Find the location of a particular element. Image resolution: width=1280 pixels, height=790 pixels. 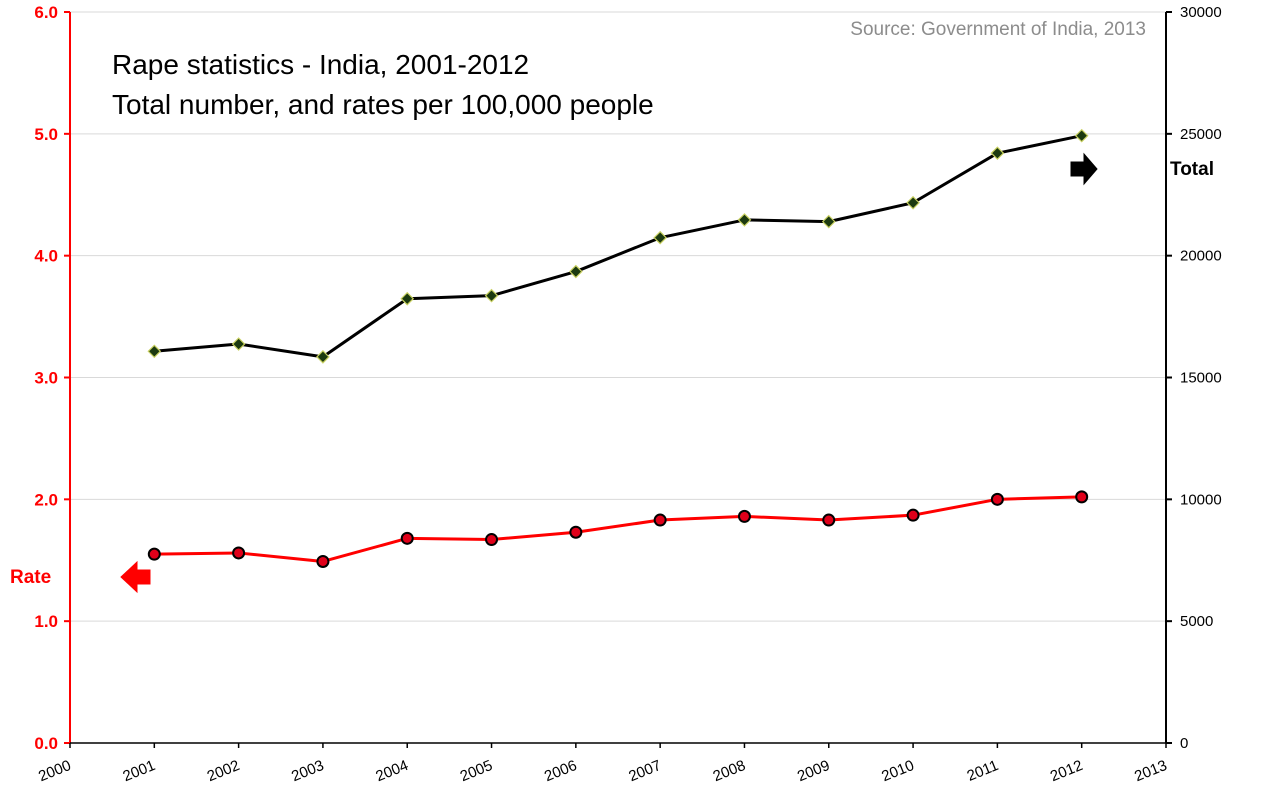

x-axis-tick-label: 2002 is located at coordinates (223, 771).